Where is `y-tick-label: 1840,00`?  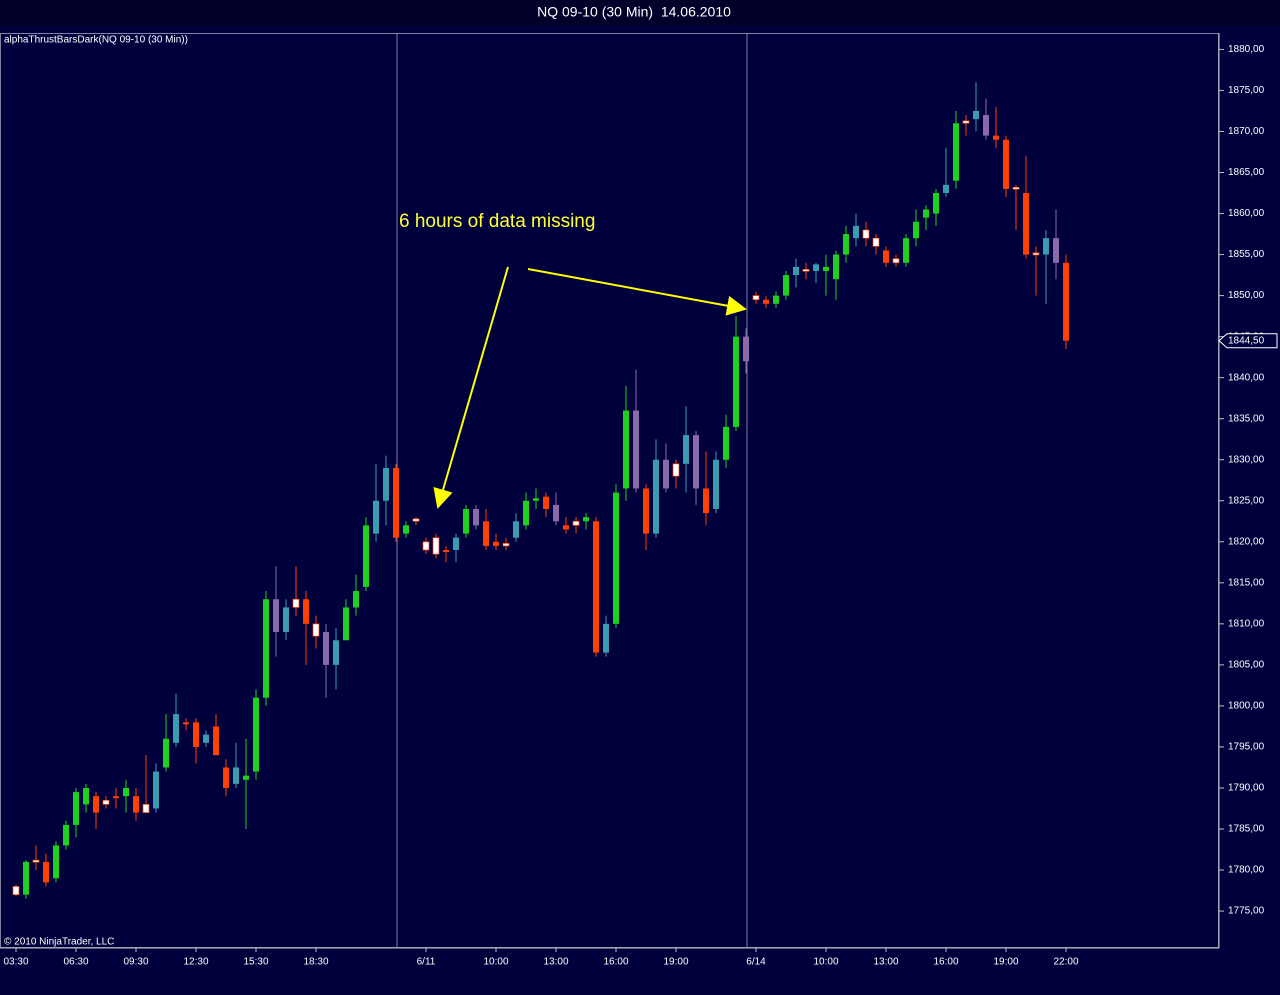
y-tick-label: 1840,00 is located at coordinates (1246, 377).